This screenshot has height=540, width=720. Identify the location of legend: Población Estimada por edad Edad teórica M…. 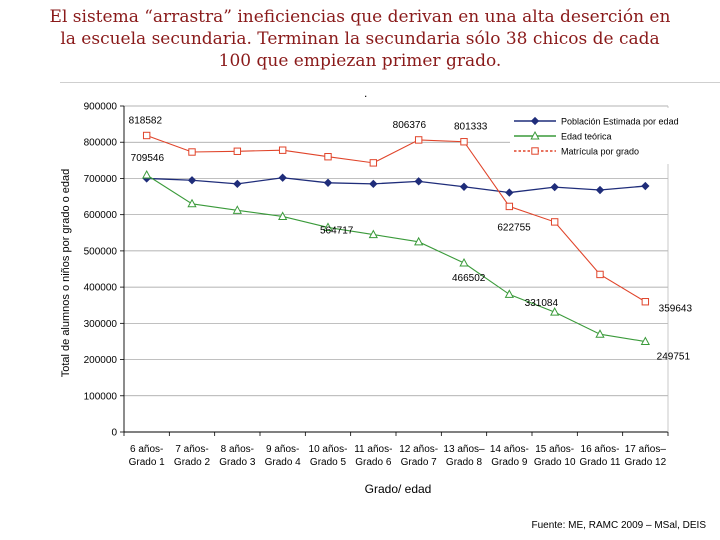
(602, 136).